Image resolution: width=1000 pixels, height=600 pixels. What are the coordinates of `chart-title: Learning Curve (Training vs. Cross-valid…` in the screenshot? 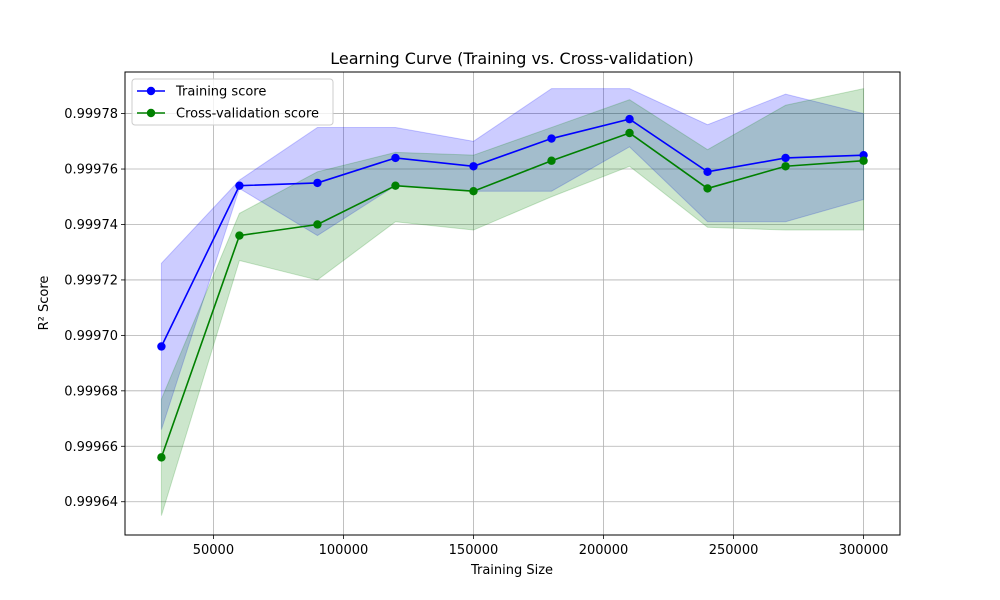 It's located at (512, 58).